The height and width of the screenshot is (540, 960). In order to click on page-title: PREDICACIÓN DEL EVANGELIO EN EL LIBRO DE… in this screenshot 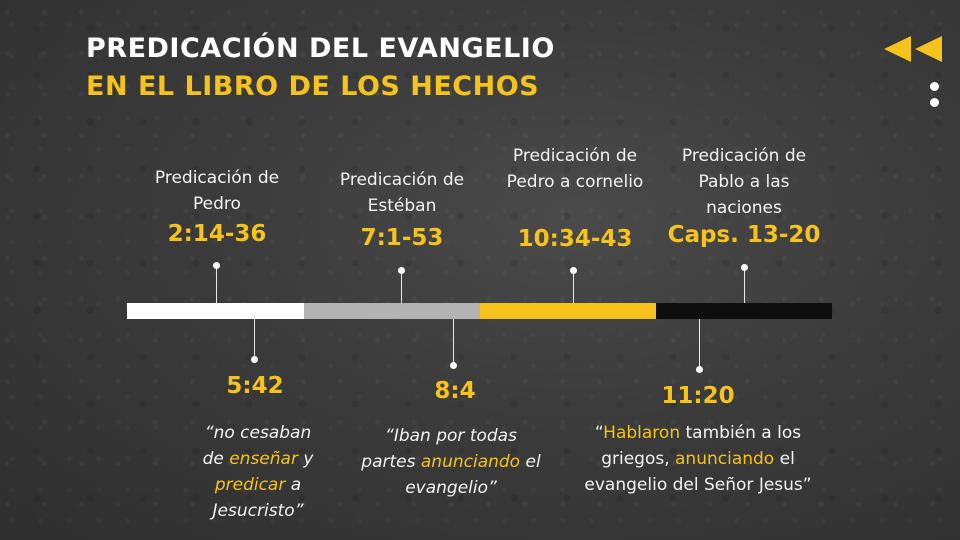, I will do `click(320, 68)`.